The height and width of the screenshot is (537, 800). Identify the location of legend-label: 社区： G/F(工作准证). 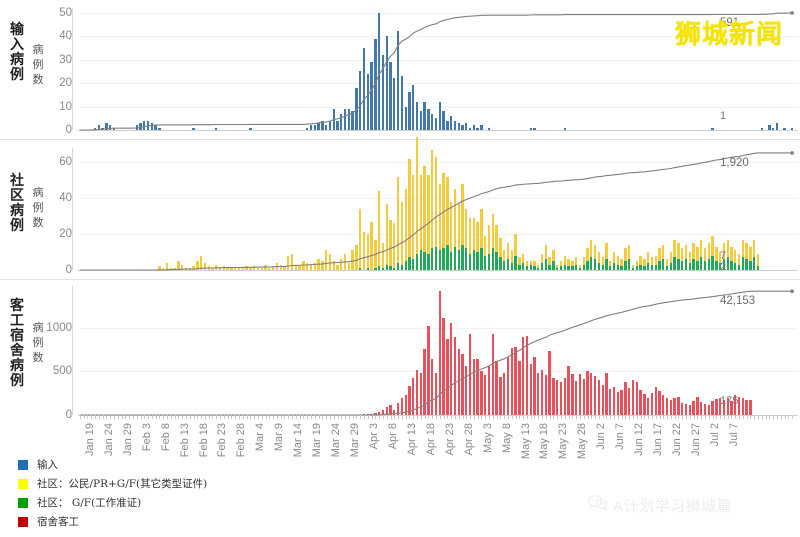
(89, 503).